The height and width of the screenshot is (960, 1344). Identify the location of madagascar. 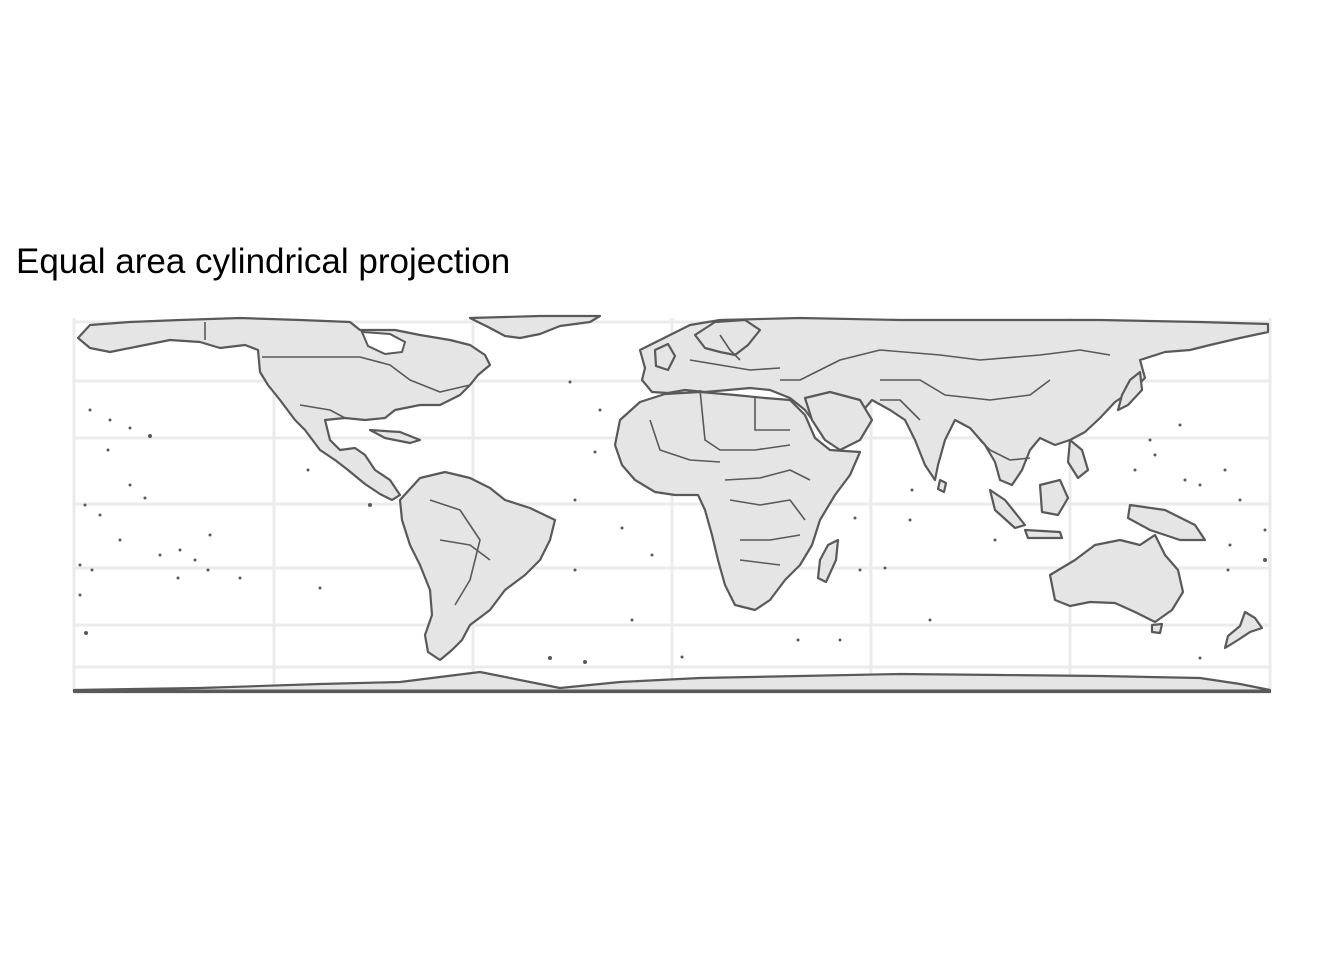
(828, 561).